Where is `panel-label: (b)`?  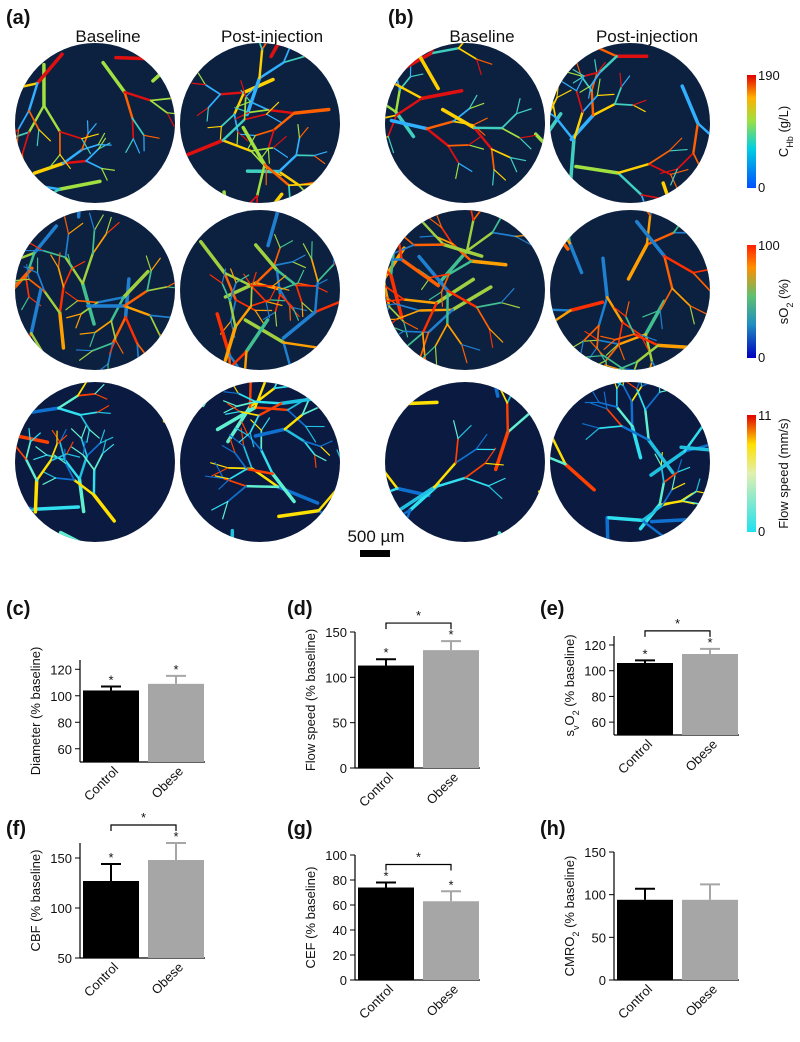
panel-label: (b) is located at coordinates (401, 18).